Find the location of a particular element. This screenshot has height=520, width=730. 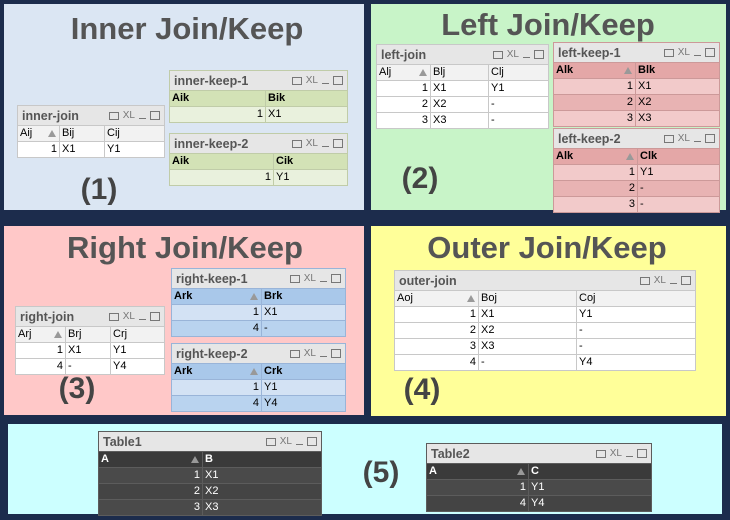

header-row: Alk Blk is located at coordinates (636, 70).